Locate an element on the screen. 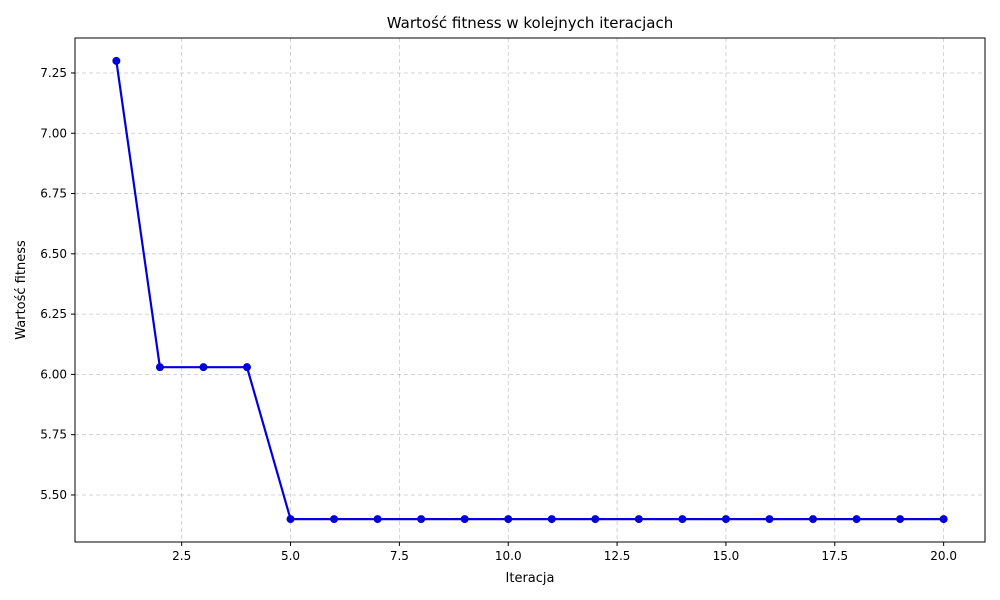 The height and width of the screenshot is (600, 1000). x-tick-label: 2.5 is located at coordinates (181, 556).